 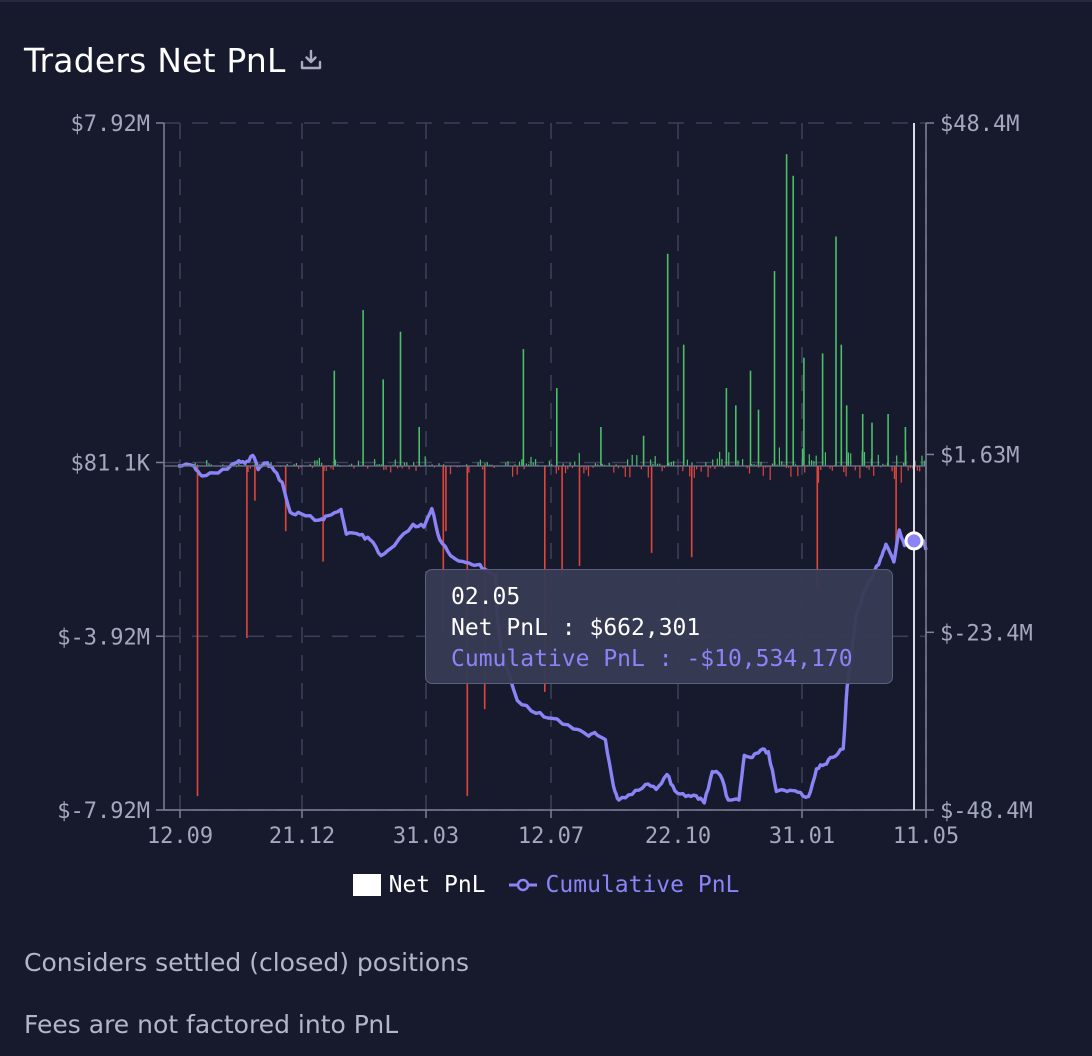 What do you see at coordinates (486, 597) in the screenshot?
I see `tooltip-date: 02.05` at bounding box center [486, 597].